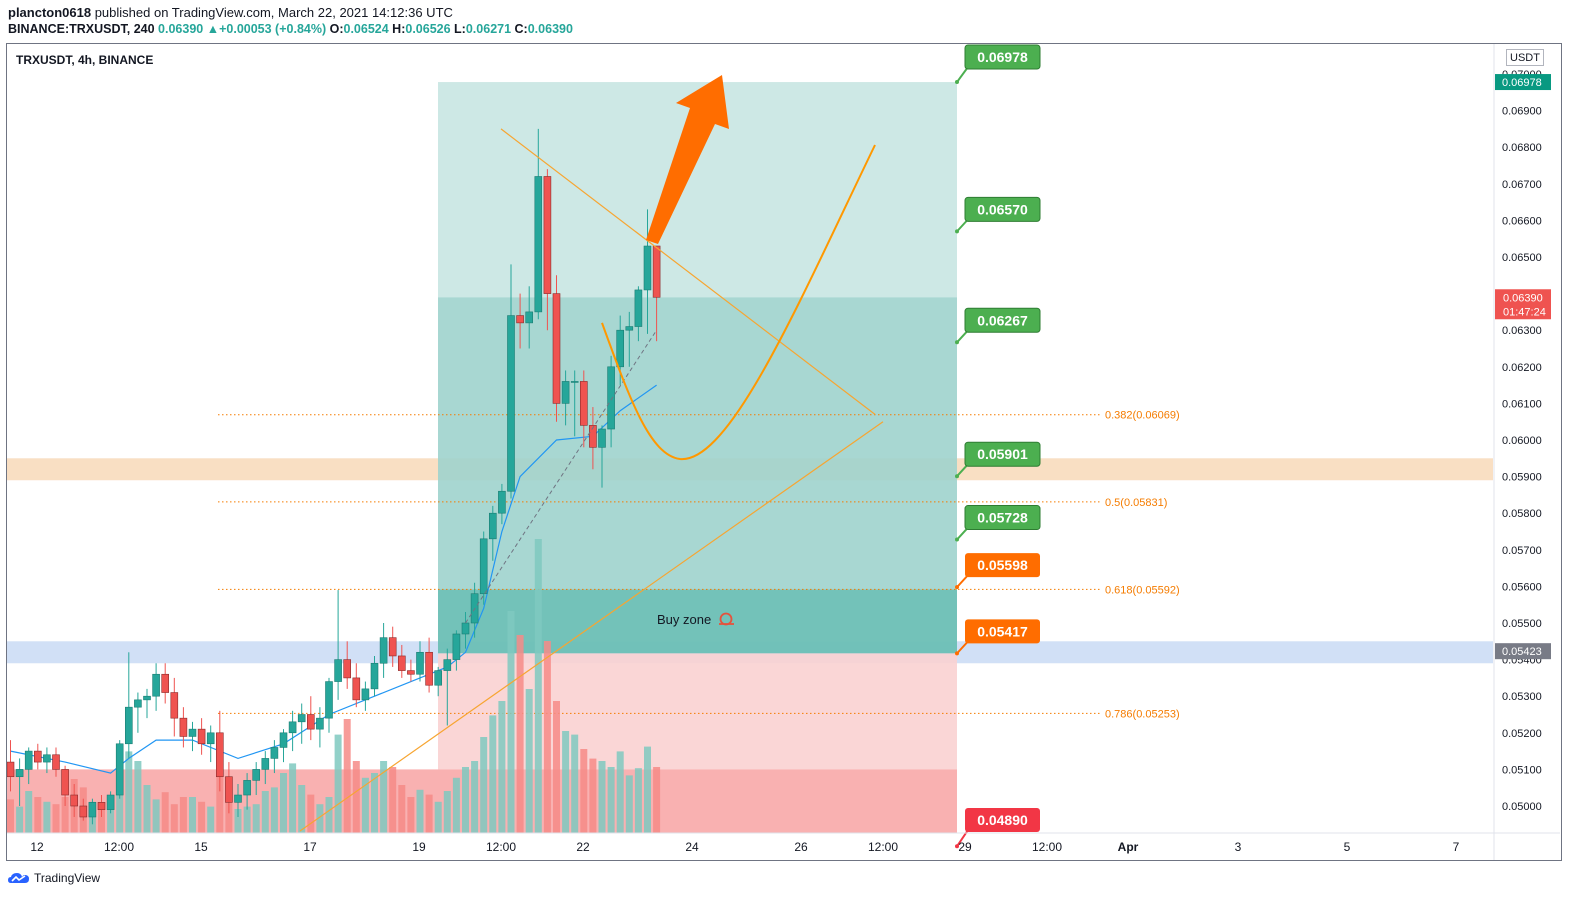  What do you see at coordinates (50, 12) in the screenshot?
I see `author-name: plancton0618` at bounding box center [50, 12].